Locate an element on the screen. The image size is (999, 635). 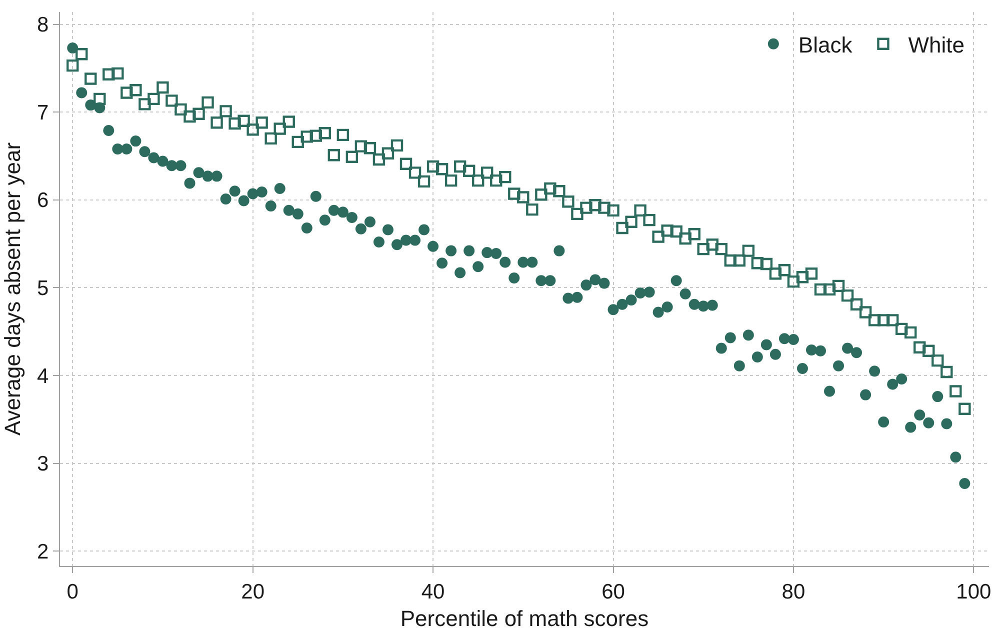
y-tick-label: 4 is located at coordinates (43, 376).